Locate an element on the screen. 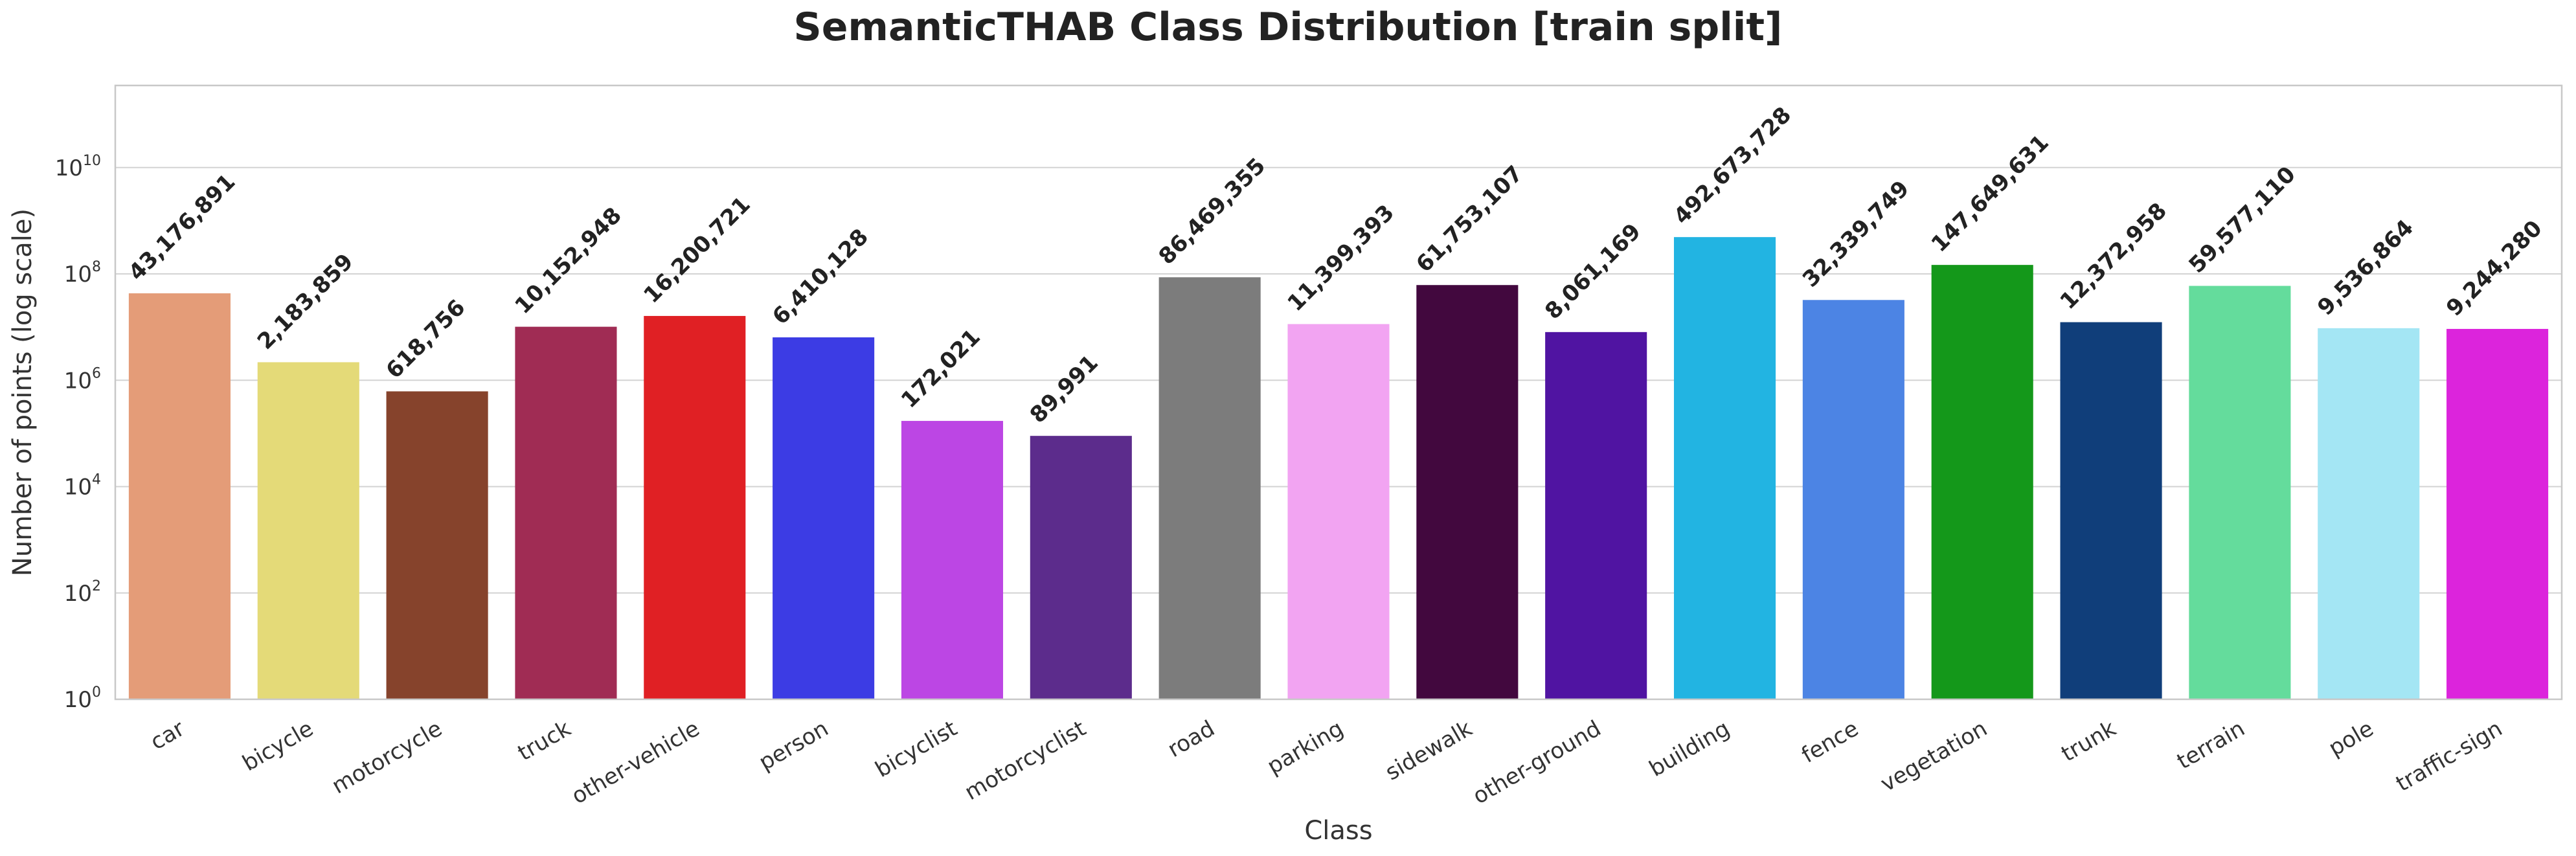  x-tick-label: fence is located at coordinates (1830, 742).